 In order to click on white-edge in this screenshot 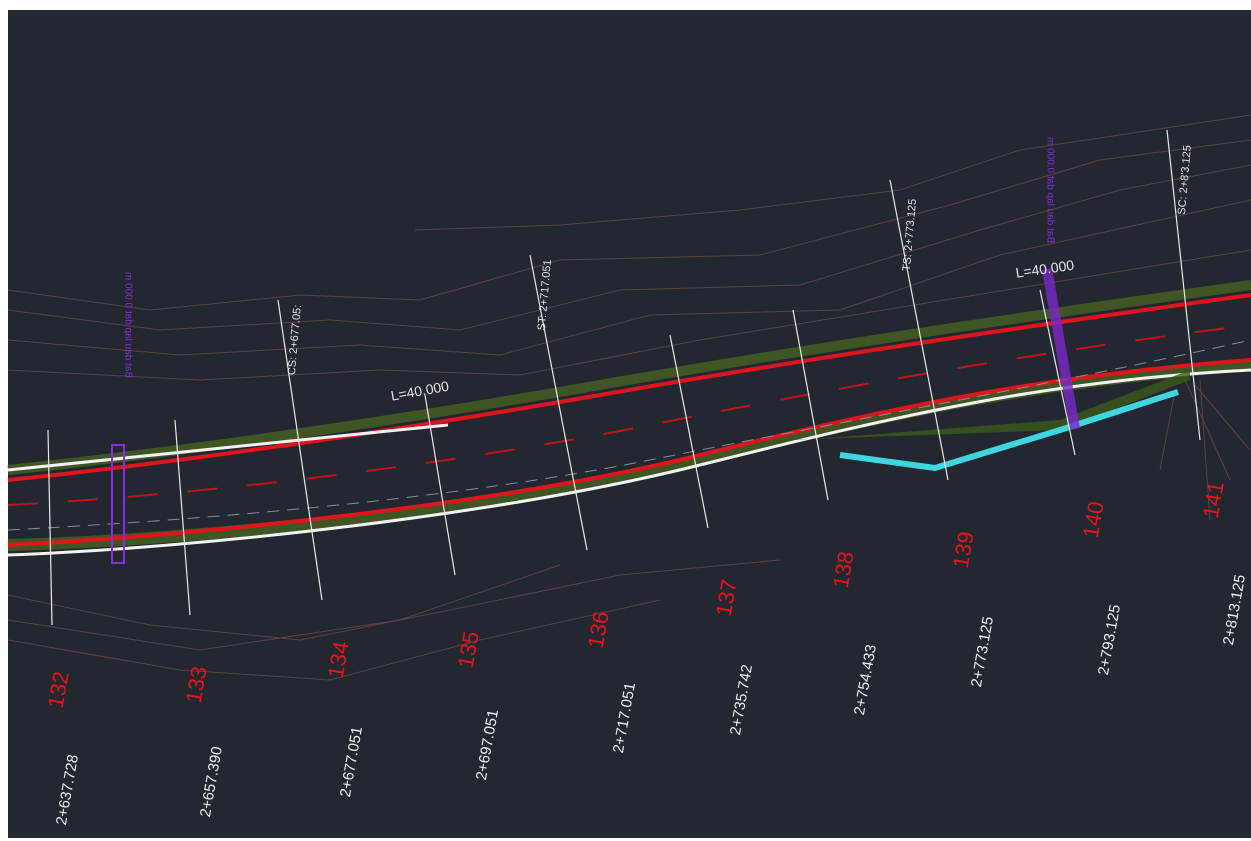, I will do `click(228, 447)`.